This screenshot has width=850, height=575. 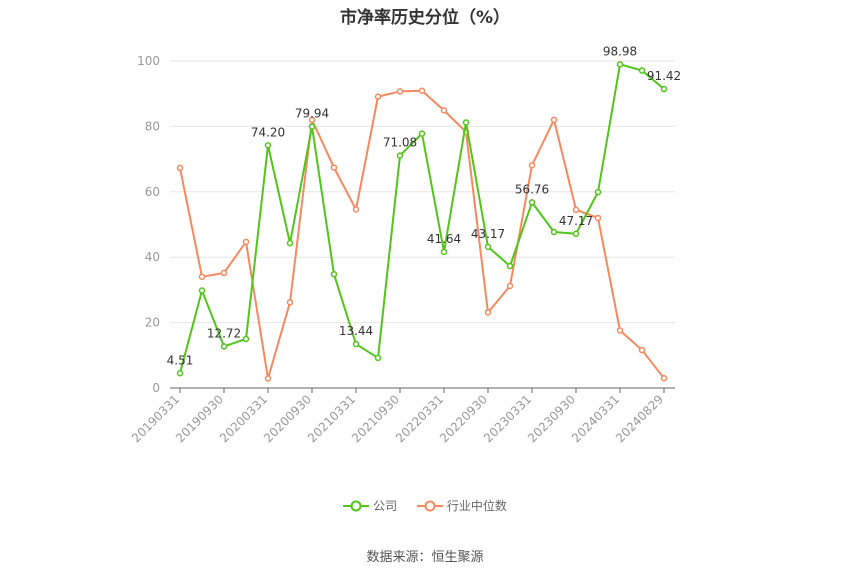 What do you see at coordinates (429, 505) in the screenshot?
I see `legend-industry-marker` at bounding box center [429, 505].